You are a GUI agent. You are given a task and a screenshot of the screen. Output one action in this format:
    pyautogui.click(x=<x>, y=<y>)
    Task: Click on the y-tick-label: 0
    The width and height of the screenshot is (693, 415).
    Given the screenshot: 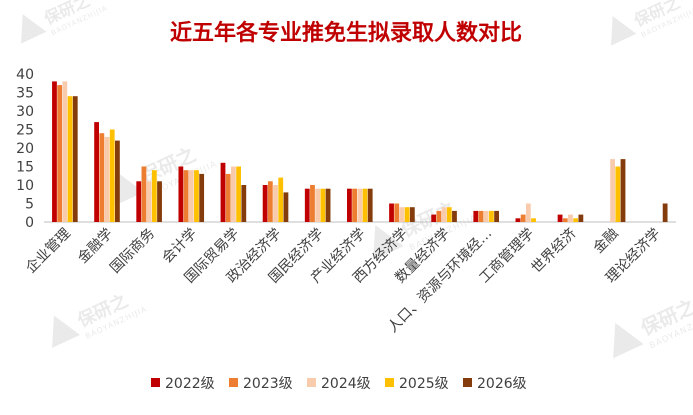 What is the action you would take?
    pyautogui.click(x=29, y=223)
    